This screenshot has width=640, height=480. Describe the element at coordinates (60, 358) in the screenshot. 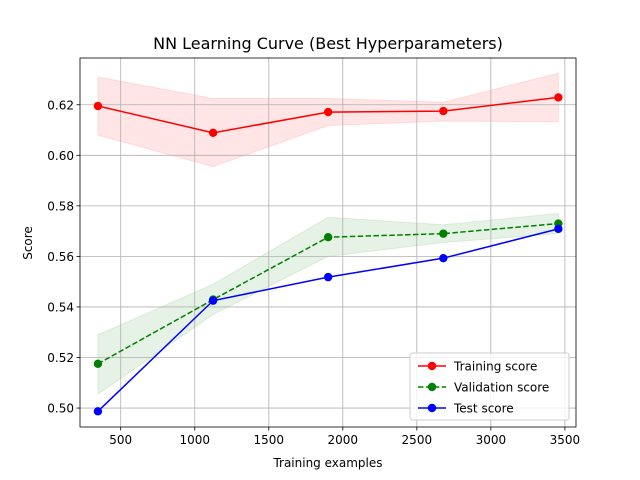

I see `y-tick-label: 0.52` at that location.